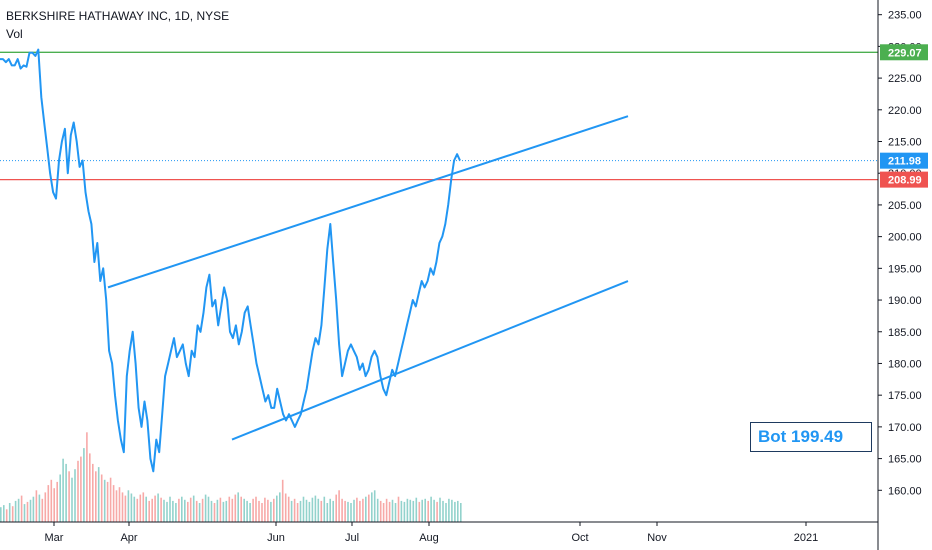 The image size is (932, 550). What do you see at coordinates (276, 538) in the screenshot?
I see `x-tick-label: Jun` at bounding box center [276, 538].